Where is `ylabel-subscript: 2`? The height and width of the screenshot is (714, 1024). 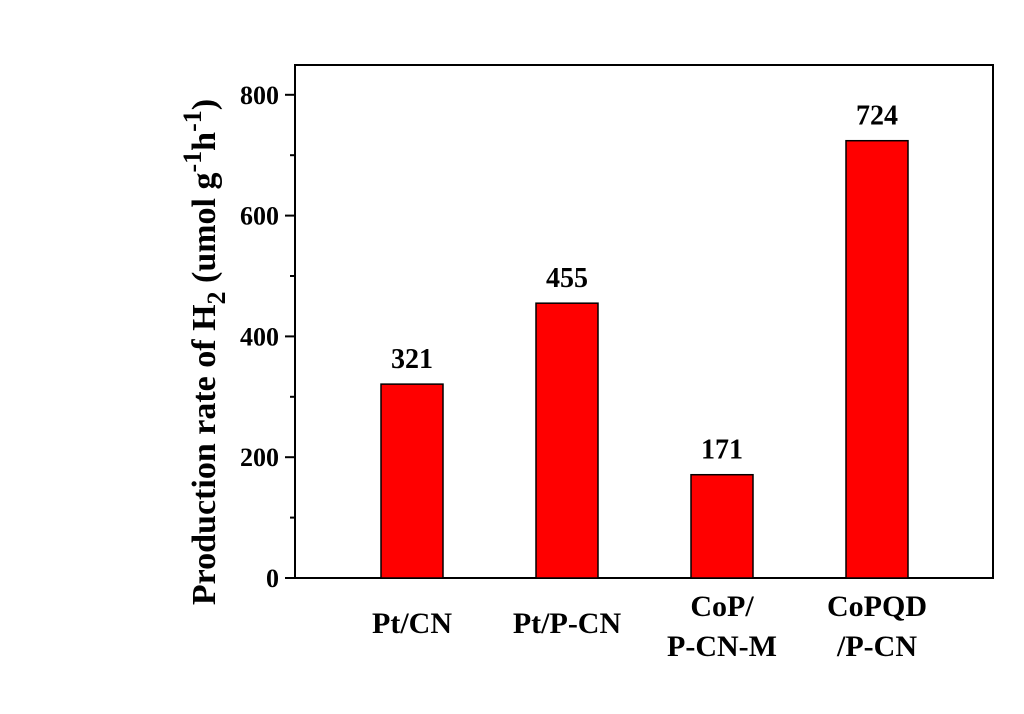
ylabel-subscript: 2 is located at coordinates (216, 297).